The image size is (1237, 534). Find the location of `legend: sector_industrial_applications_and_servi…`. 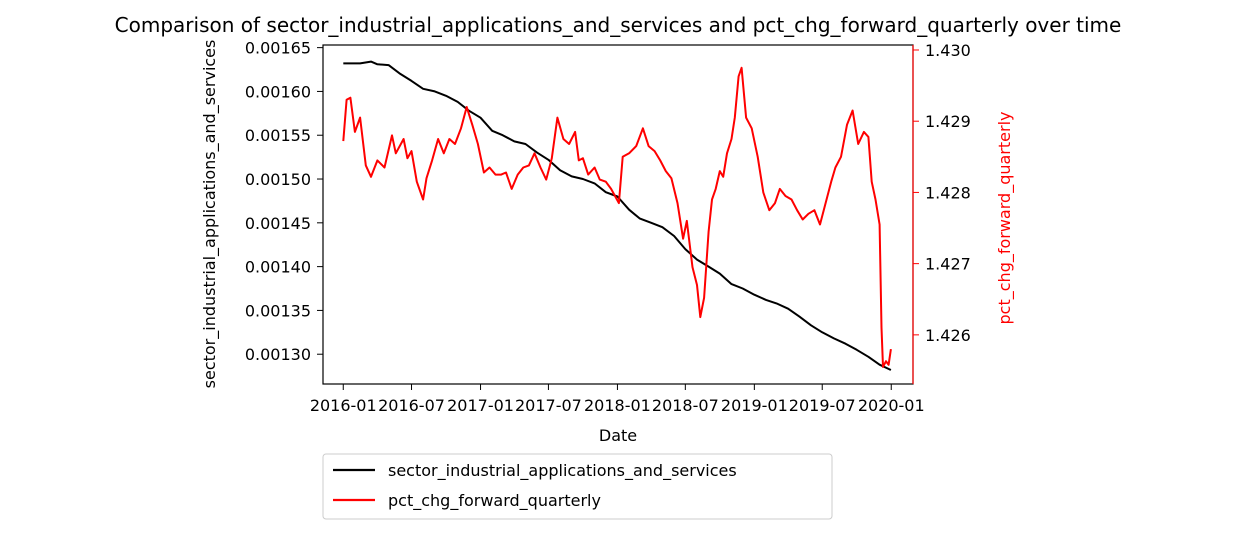

legend: sector_industrial_applications_and_servi… is located at coordinates (577, 486).